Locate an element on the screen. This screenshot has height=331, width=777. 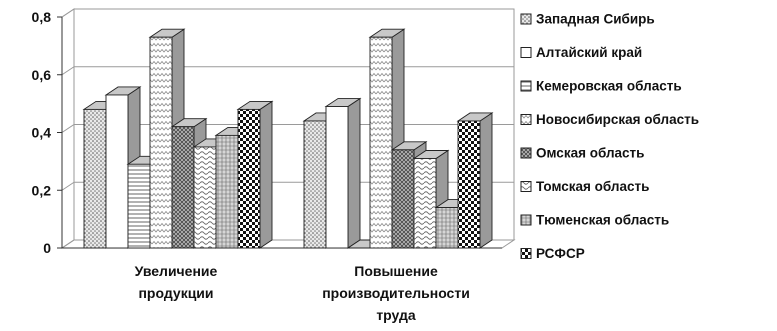
y-tick-label: 0 is located at coordinates (47, 248).